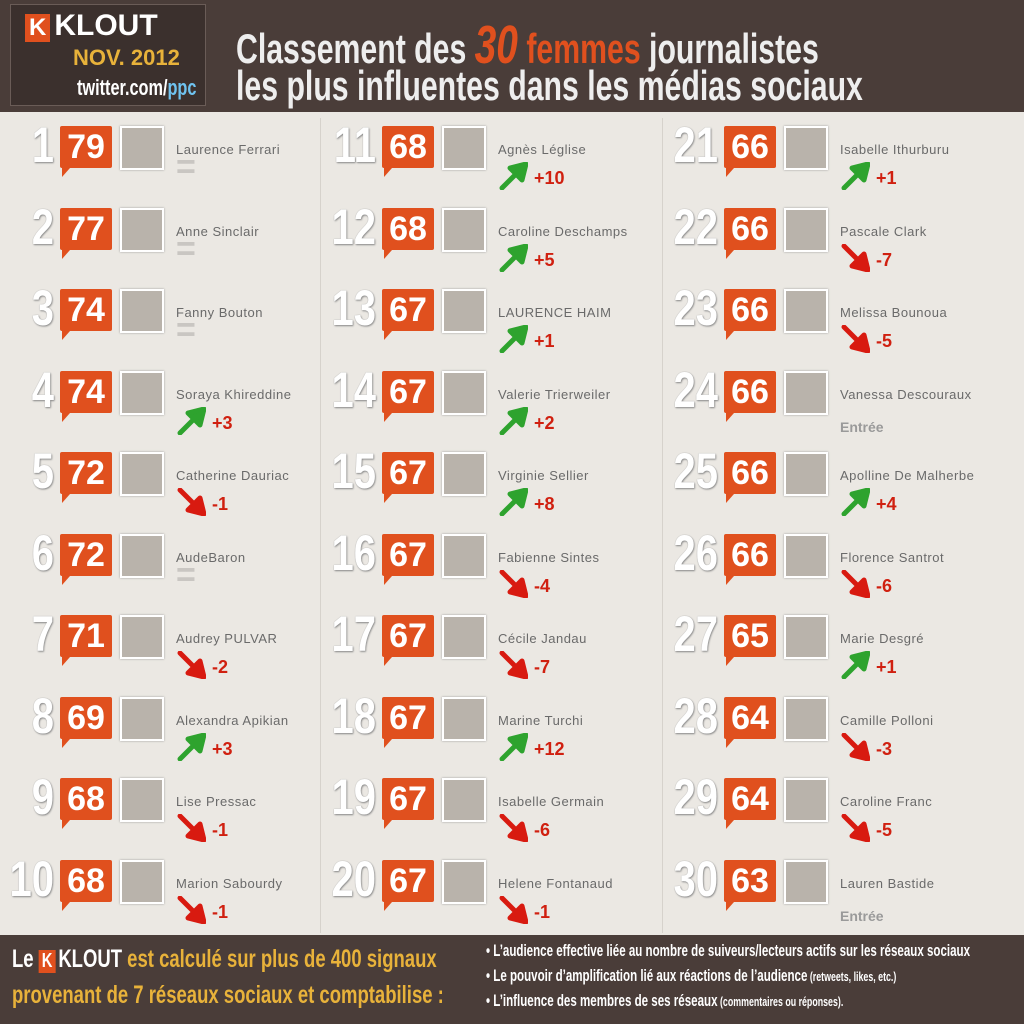 The width and height of the screenshot is (1024, 1024). What do you see at coordinates (408, 228) in the screenshot?
I see `score: 68` at bounding box center [408, 228].